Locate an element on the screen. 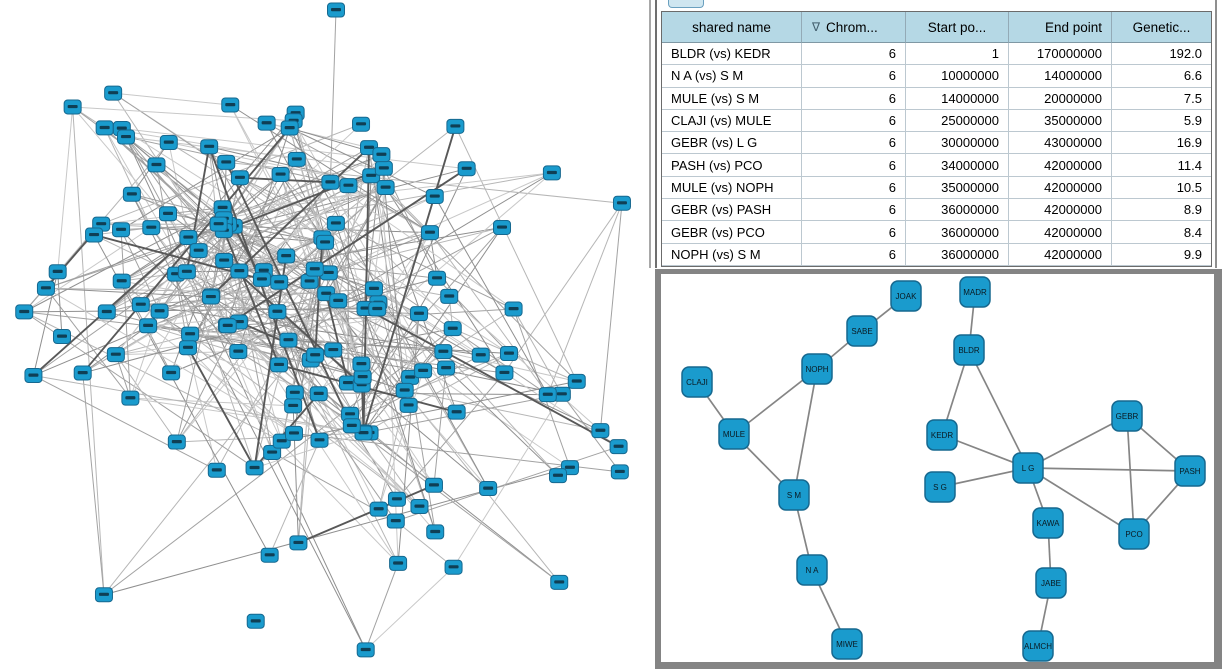  subnetwork-node: KAWA is located at coordinates (1048, 523).